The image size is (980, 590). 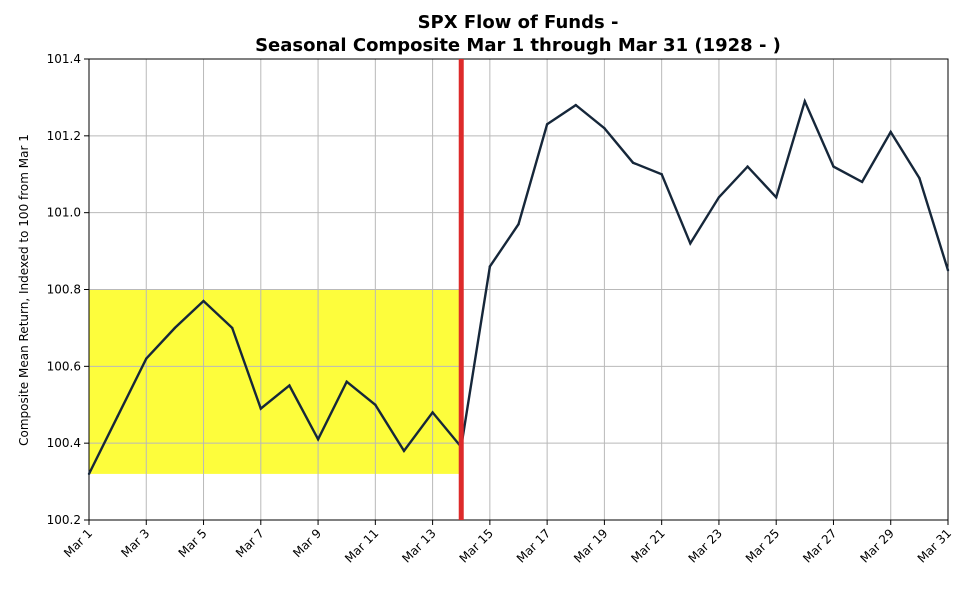 I want to click on y-tick-label: 100.2, so click(x=64, y=520).